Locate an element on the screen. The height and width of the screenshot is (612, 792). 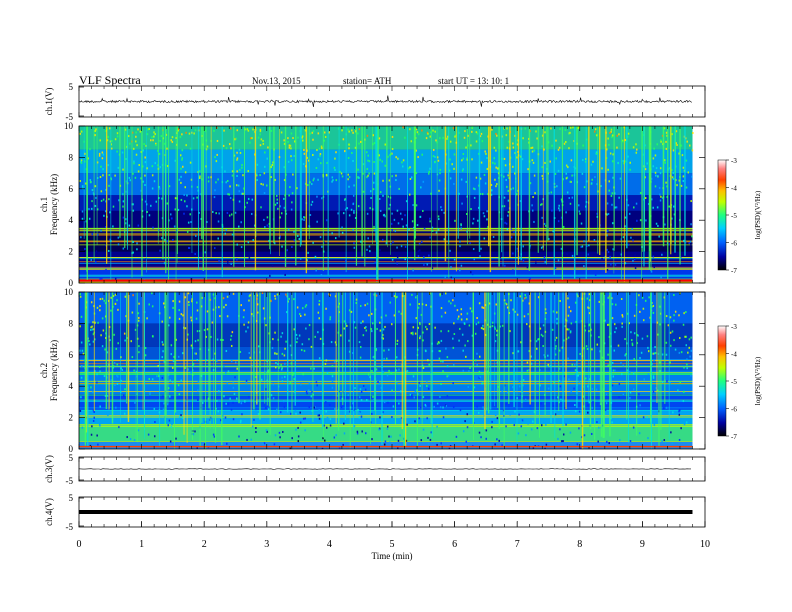
y-tick-label: 4 is located at coordinates (71, 386).